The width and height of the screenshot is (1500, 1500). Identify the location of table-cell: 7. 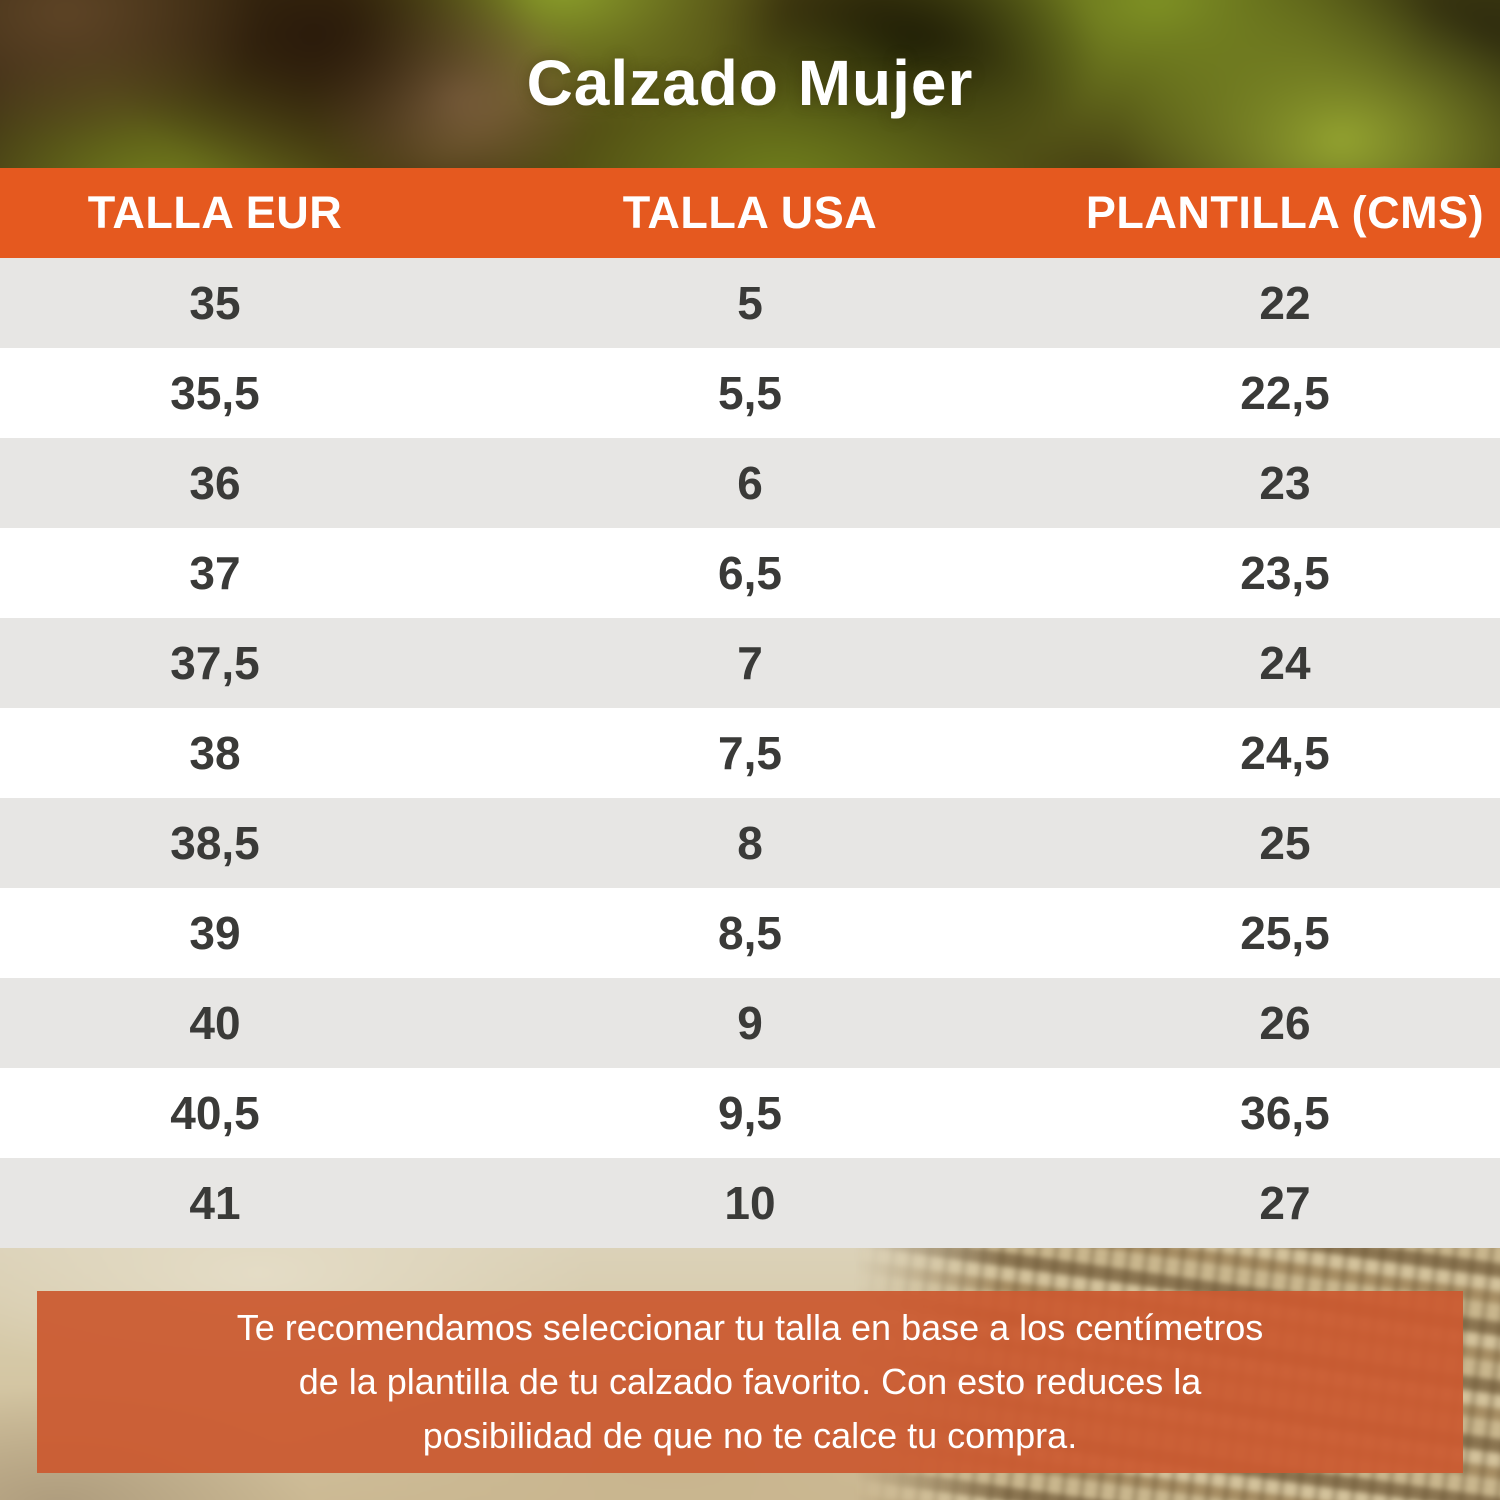
(750, 663).